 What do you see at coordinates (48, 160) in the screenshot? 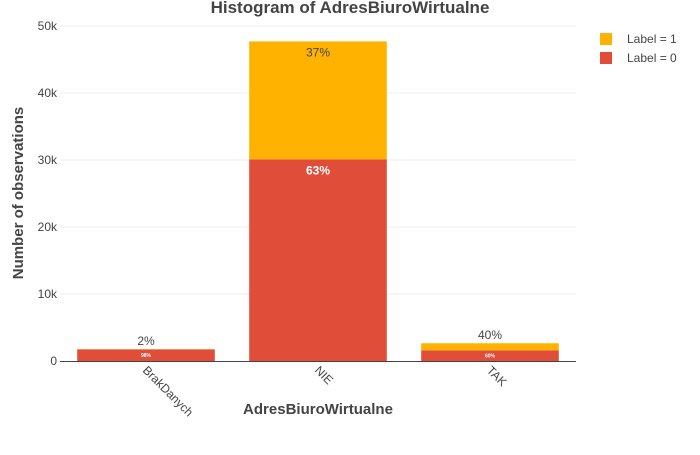
I see `y-tick-label: 30k` at bounding box center [48, 160].